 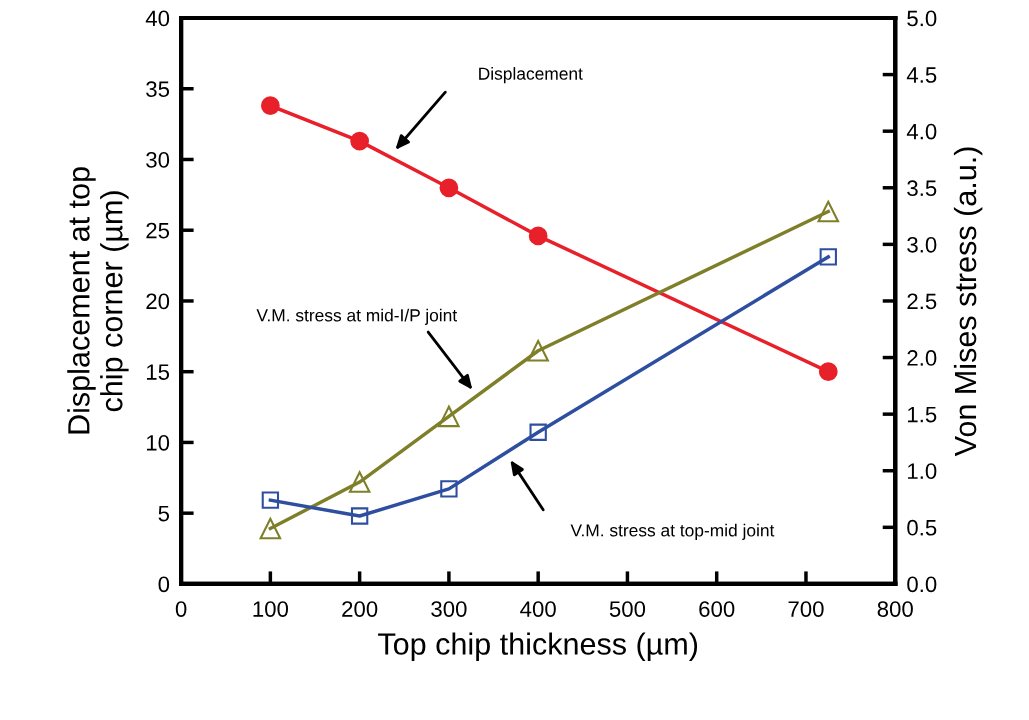 What do you see at coordinates (922, 301) in the screenshot?
I see `y2-tick-label: 2.5` at bounding box center [922, 301].